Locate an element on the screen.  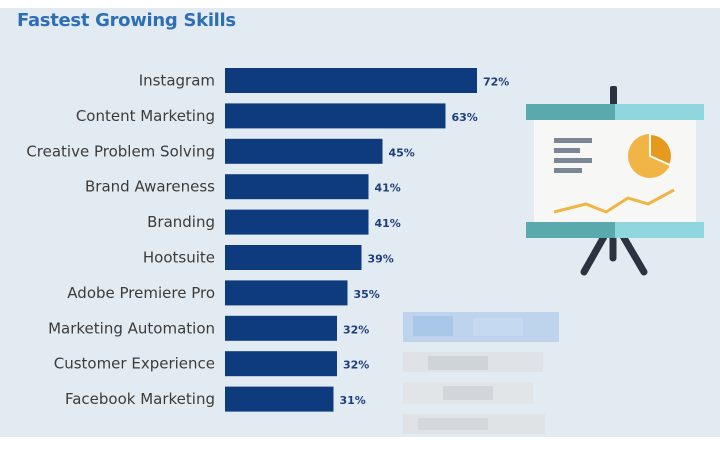
category-label: Adobe Premiere Pro is located at coordinates (141, 293).